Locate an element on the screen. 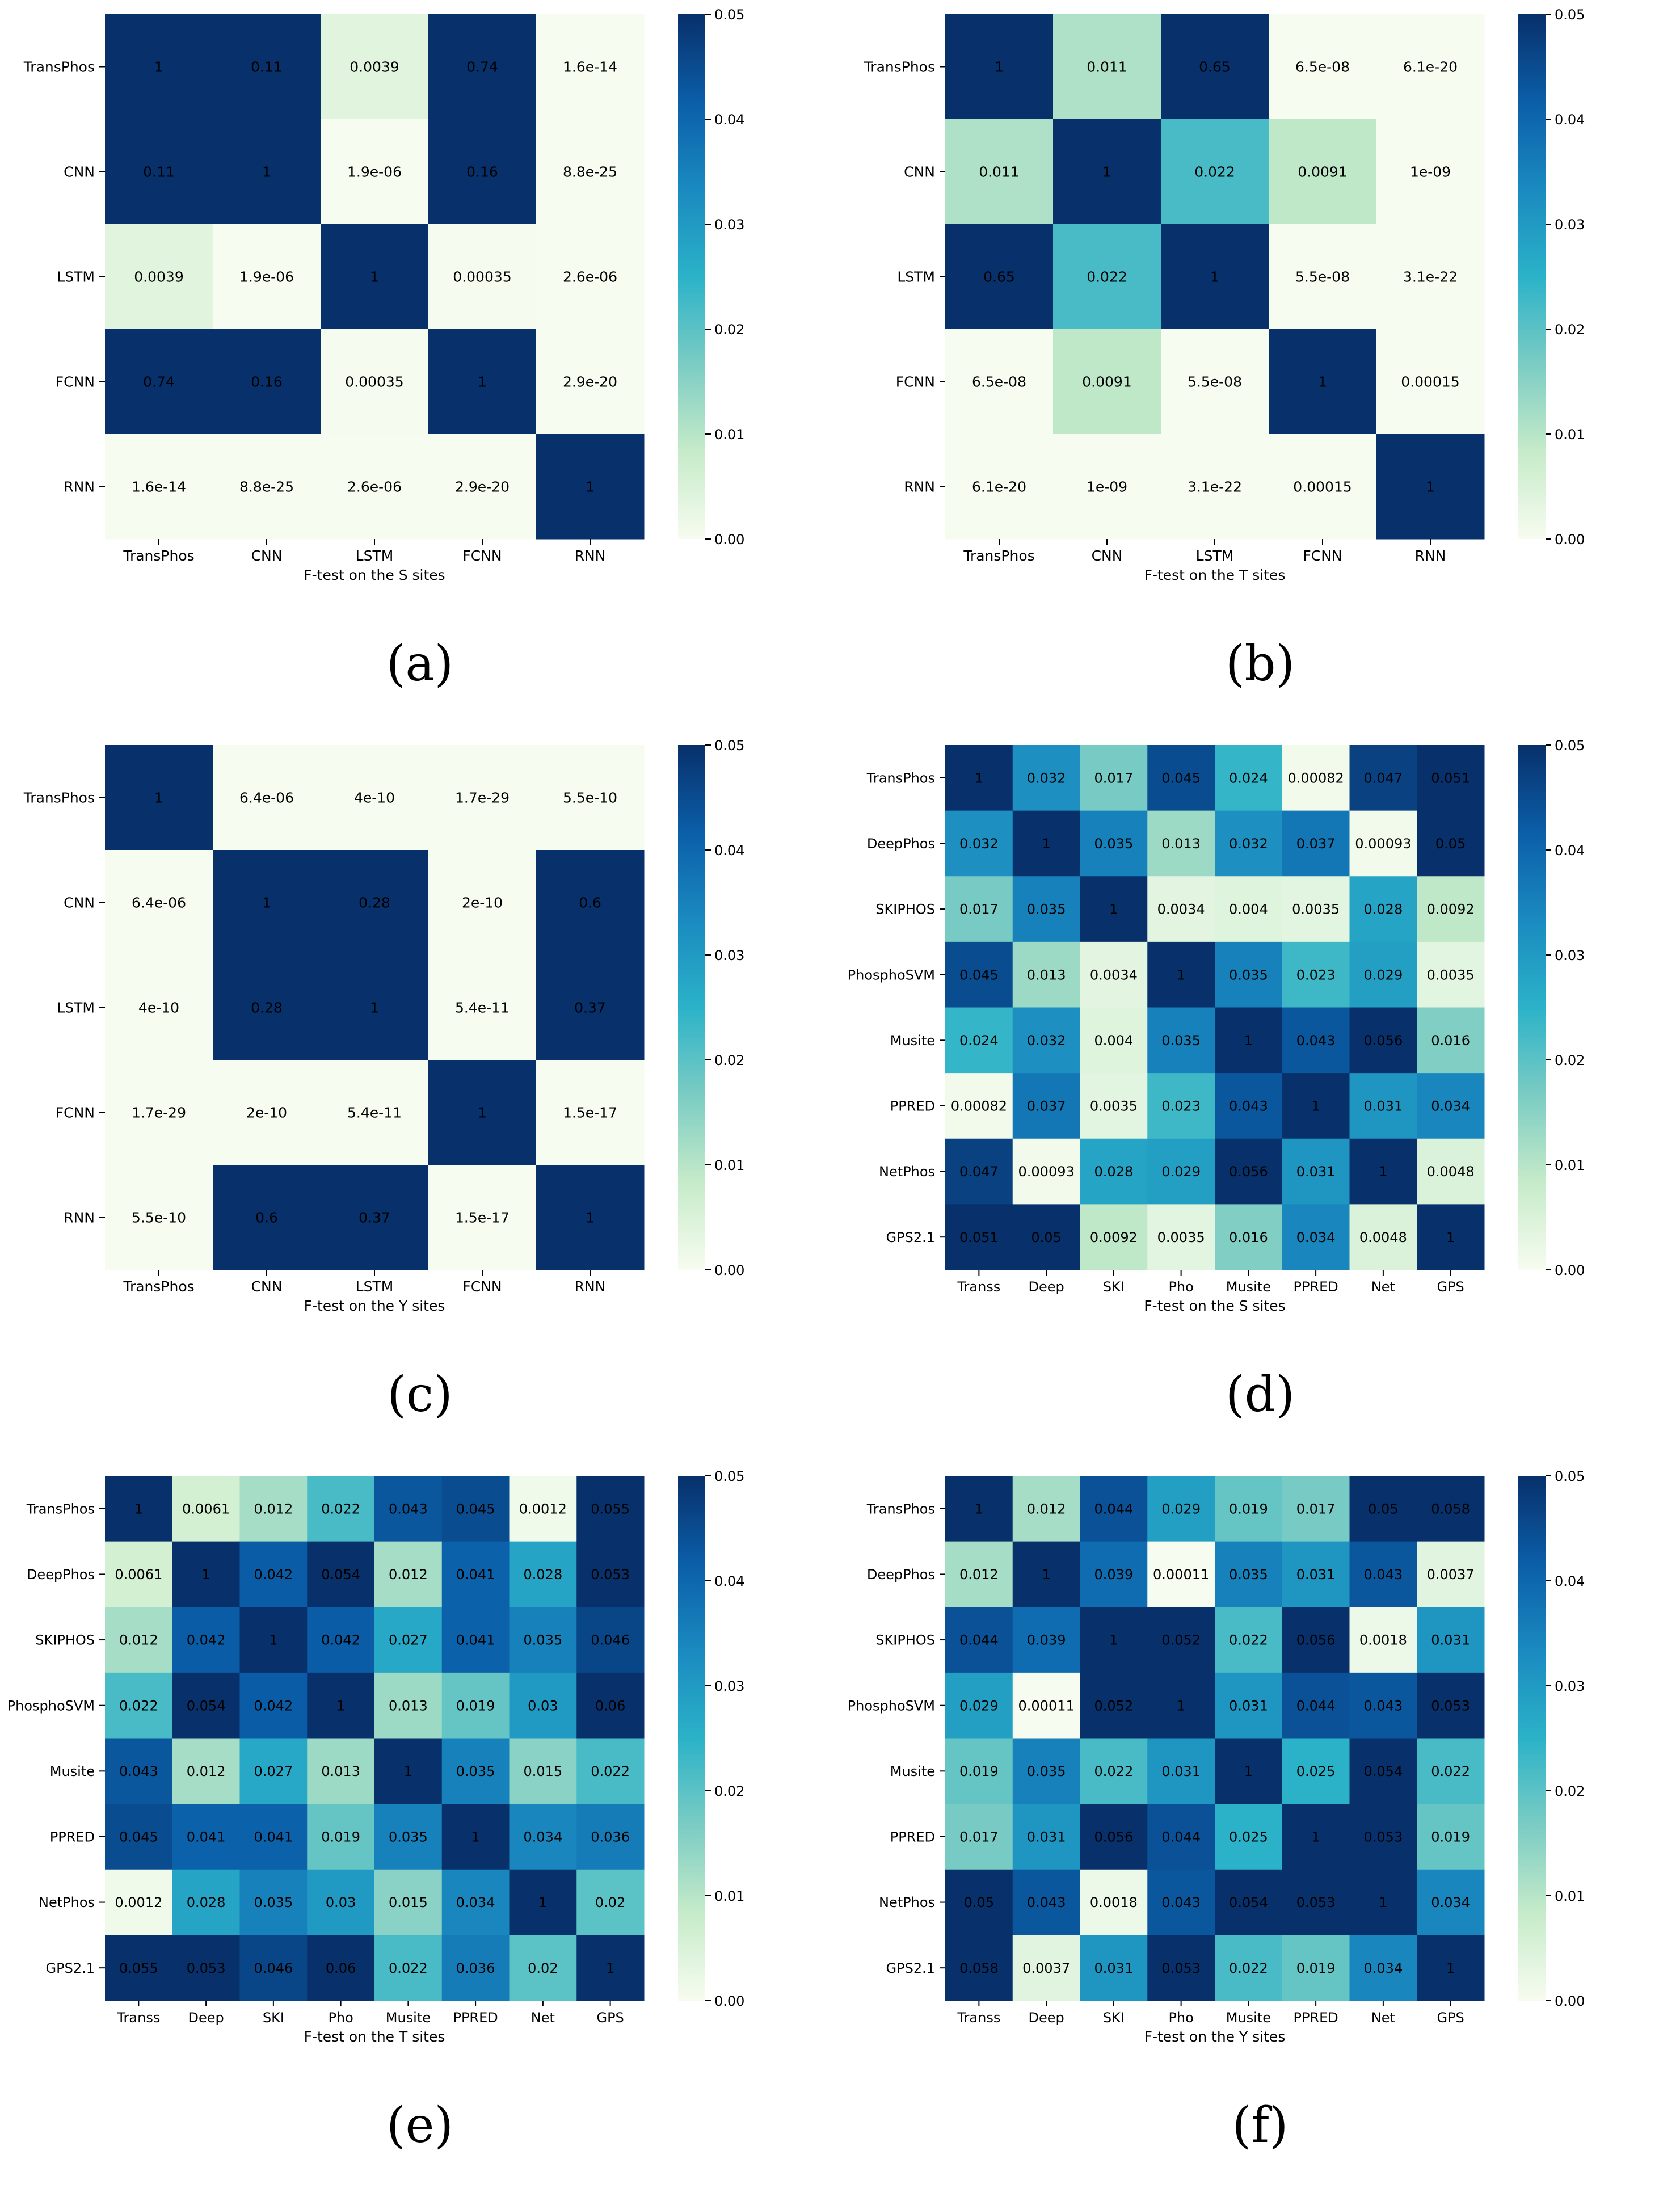 This screenshot has height=2193, width=1680. heatmap-cell-r5-c2 is located at coordinates (1114, 1106).